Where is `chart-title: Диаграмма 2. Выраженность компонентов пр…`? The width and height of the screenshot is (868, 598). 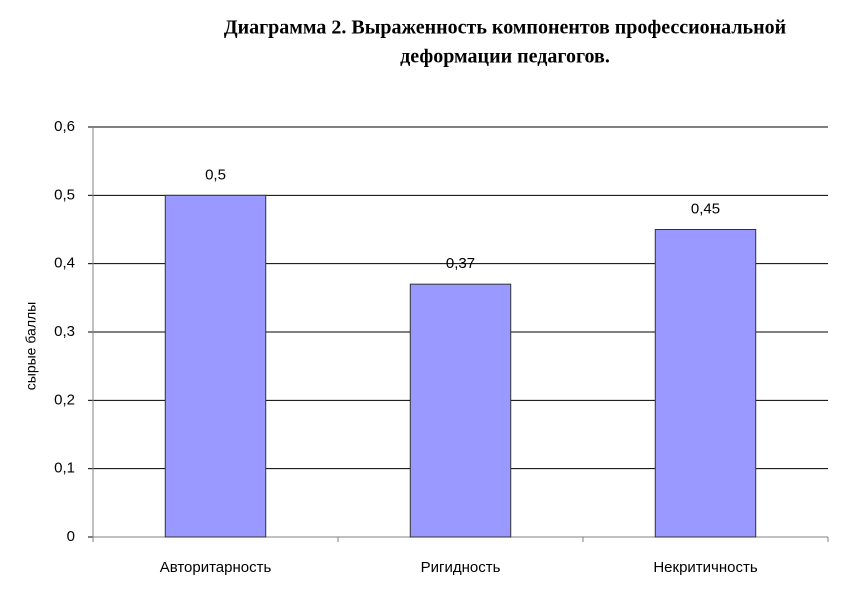
chart-title: Диаграмма 2. Выраженность компонентов пр… is located at coordinates (505, 28).